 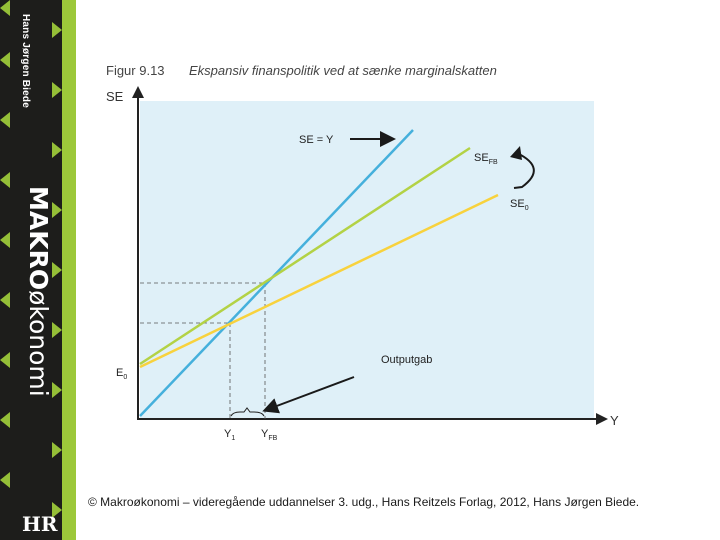 What do you see at coordinates (115, 96) in the screenshot?
I see `y-axis-label: SE` at bounding box center [115, 96].